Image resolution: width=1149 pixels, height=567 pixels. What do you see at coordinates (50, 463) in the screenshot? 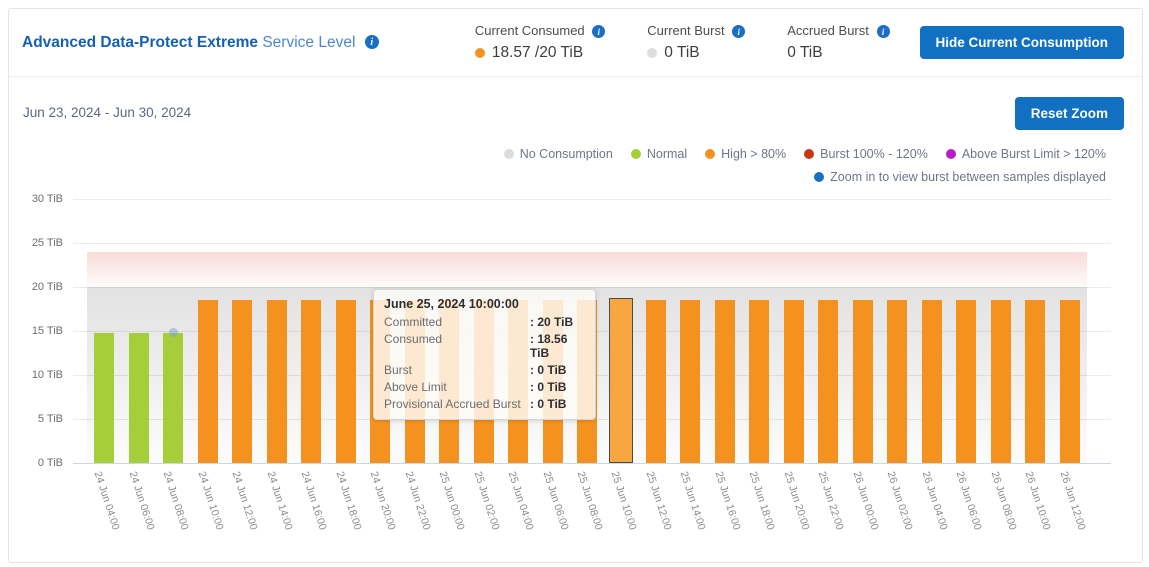
I see `y-axis-tick-label: 0 TiB` at bounding box center [50, 463].